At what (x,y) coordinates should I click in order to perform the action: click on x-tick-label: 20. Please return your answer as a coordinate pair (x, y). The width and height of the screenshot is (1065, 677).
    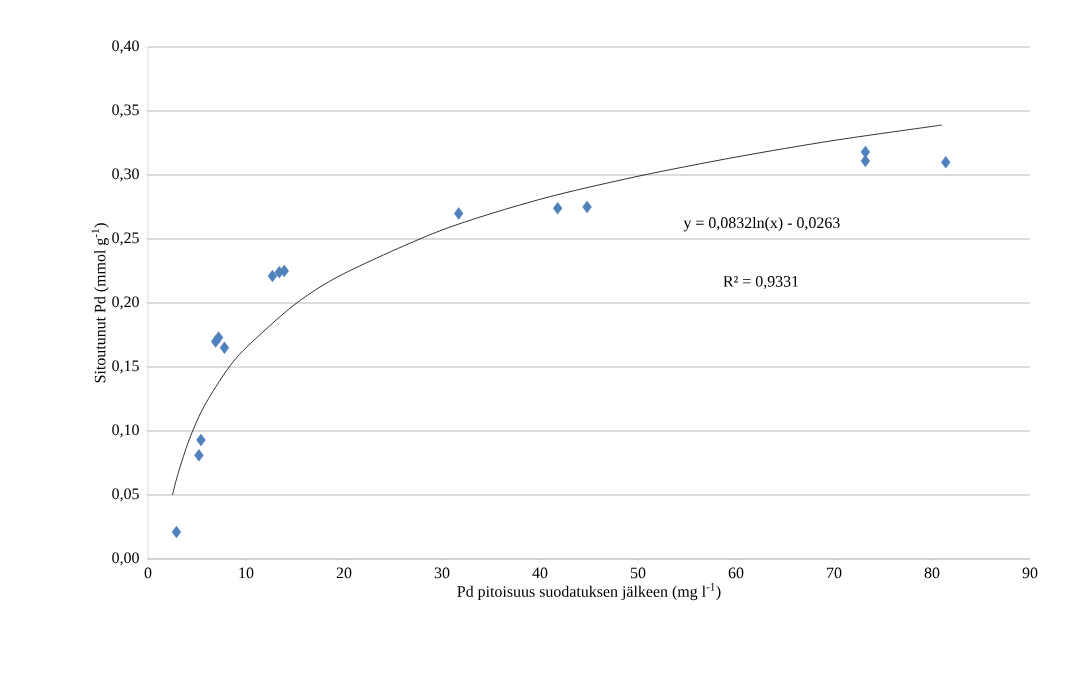
    Looking at the image, I should click on (344, 573).